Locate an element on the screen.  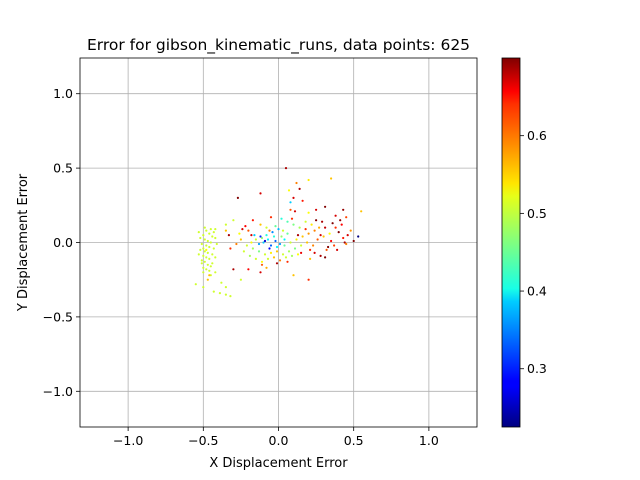
data-points is located at coordinates (278, 232).